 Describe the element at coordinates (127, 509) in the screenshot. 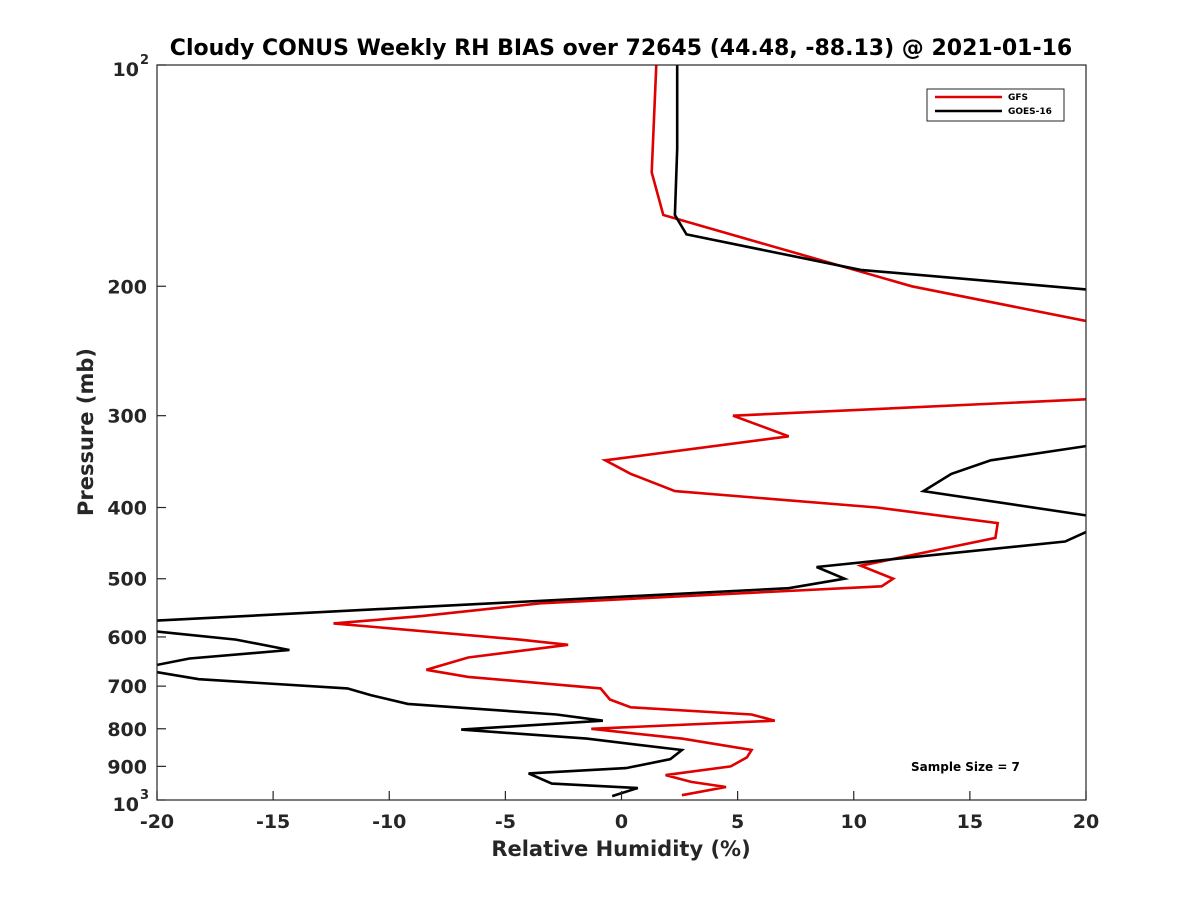

I see `y-tick-label: 400` at that location.